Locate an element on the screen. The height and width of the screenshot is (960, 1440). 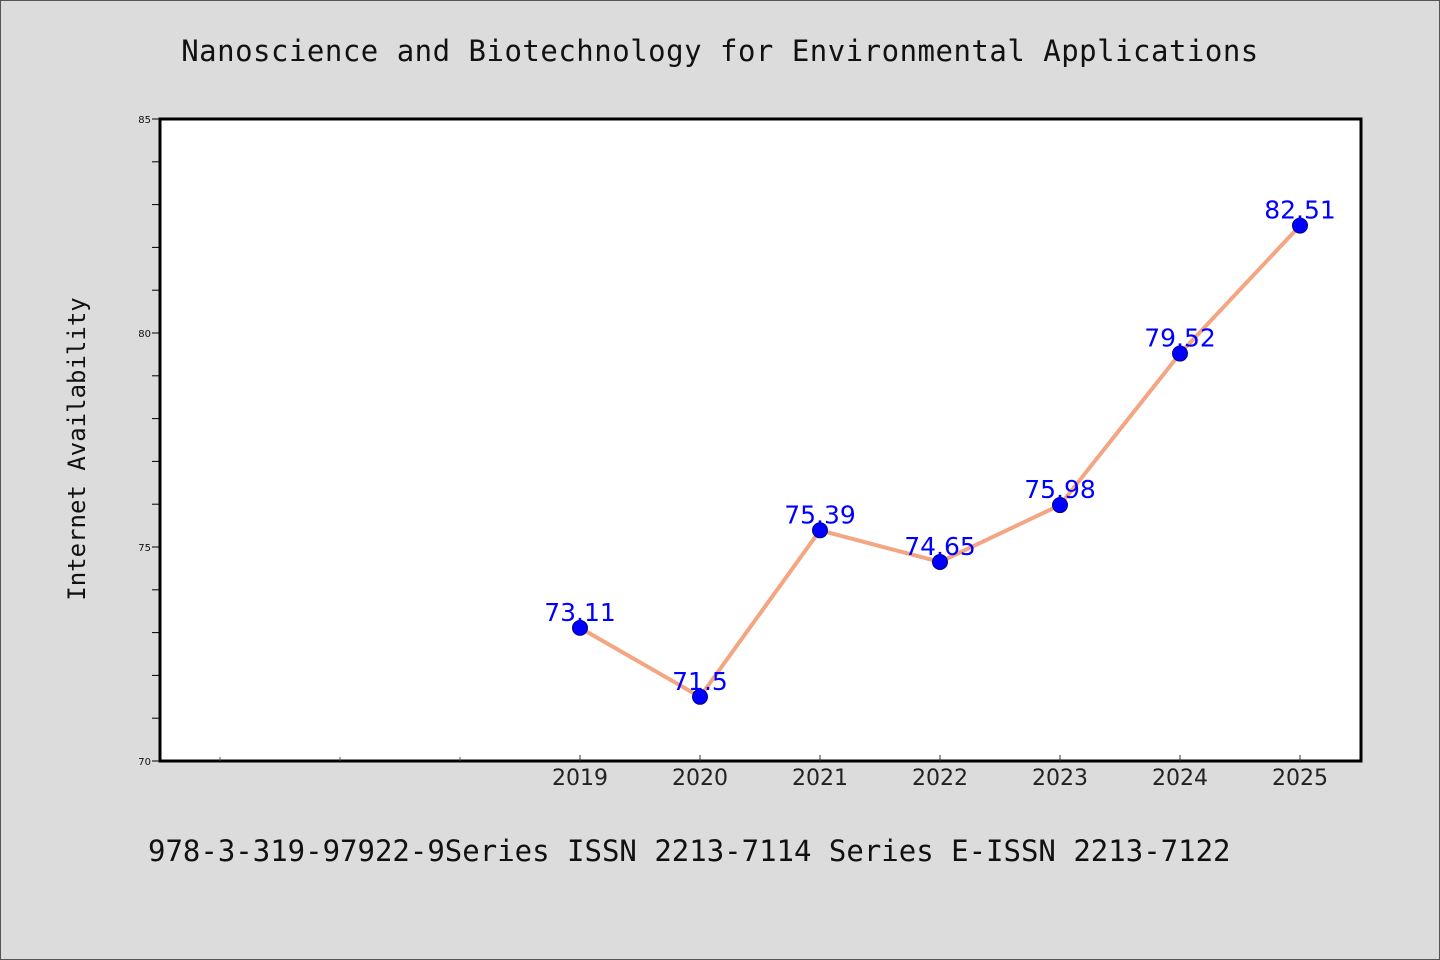
x-tick-label: 2020 is located at coordinates (700, 778).